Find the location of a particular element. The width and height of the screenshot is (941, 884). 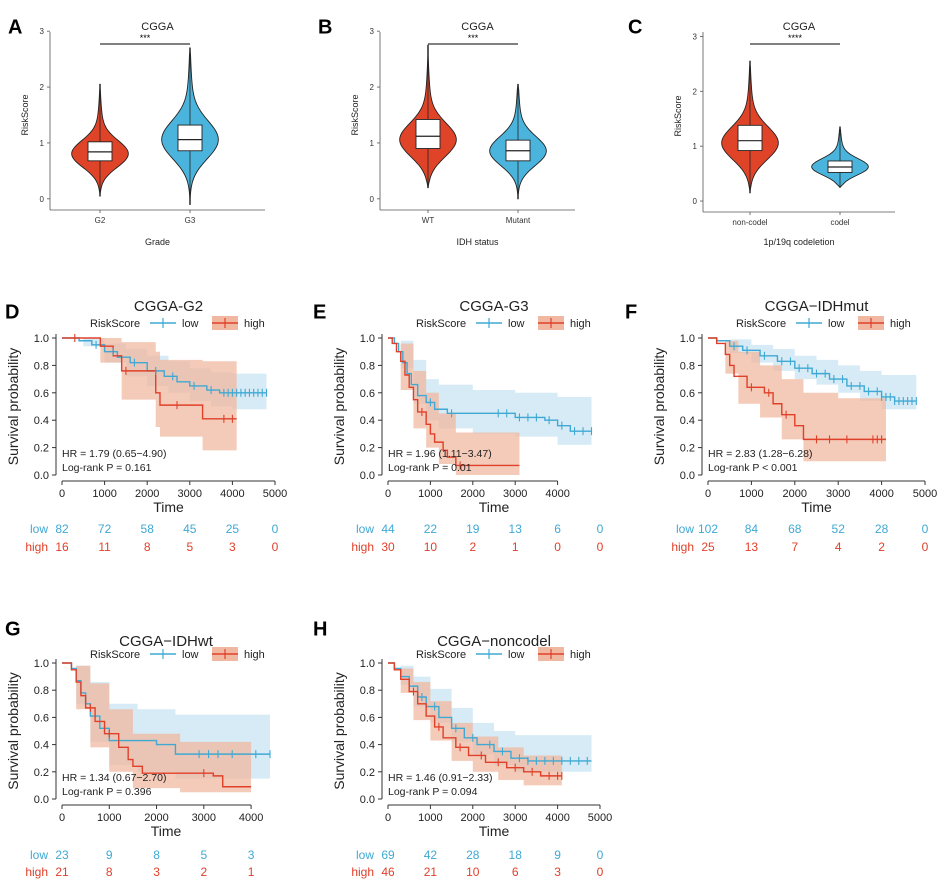

risk-count-low: 82 is located at coordinates (62, 529).